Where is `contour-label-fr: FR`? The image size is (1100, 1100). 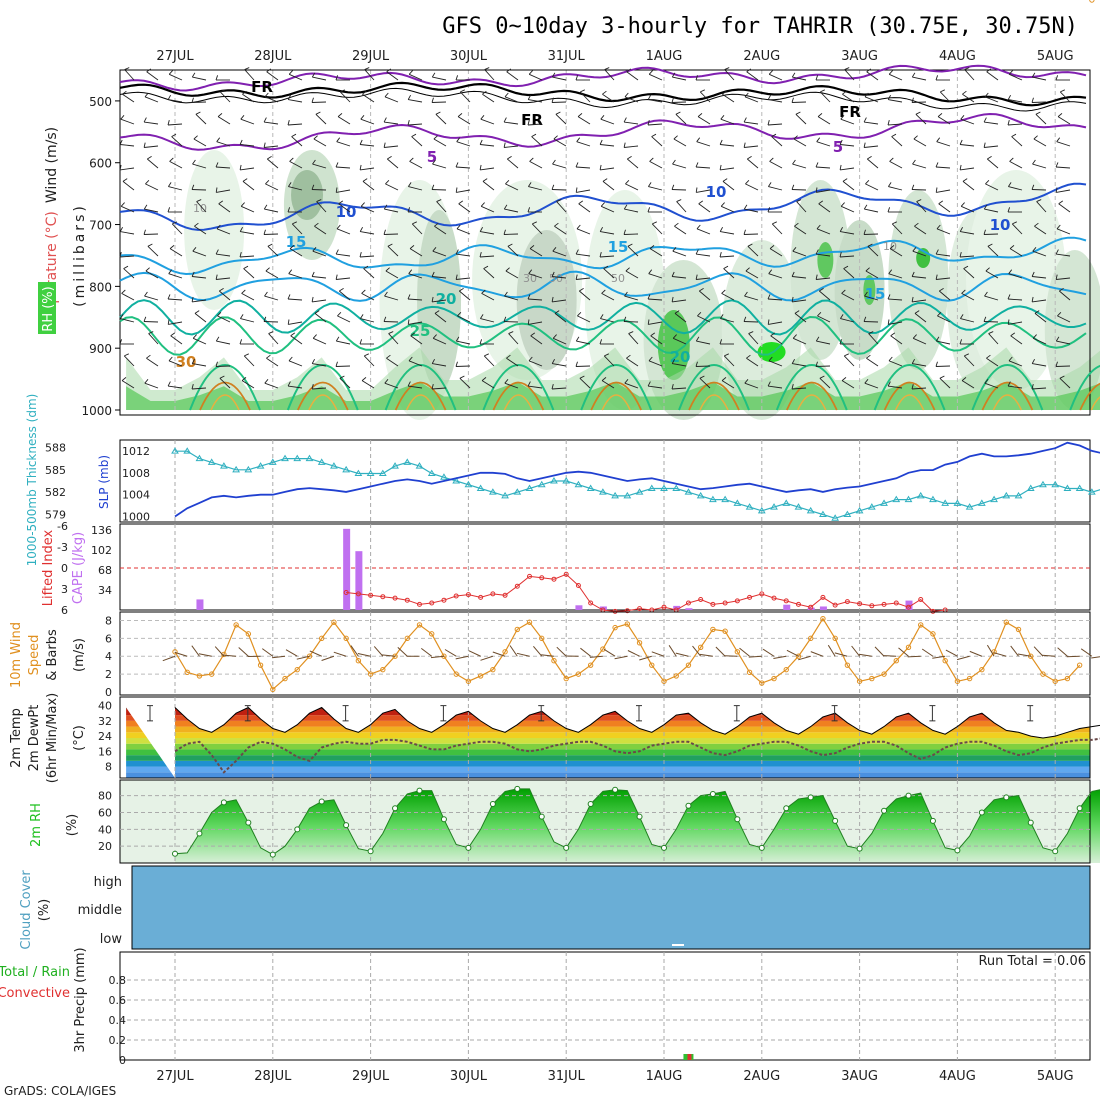
contour-label-fr: FR is located at coordinates (850, 112).